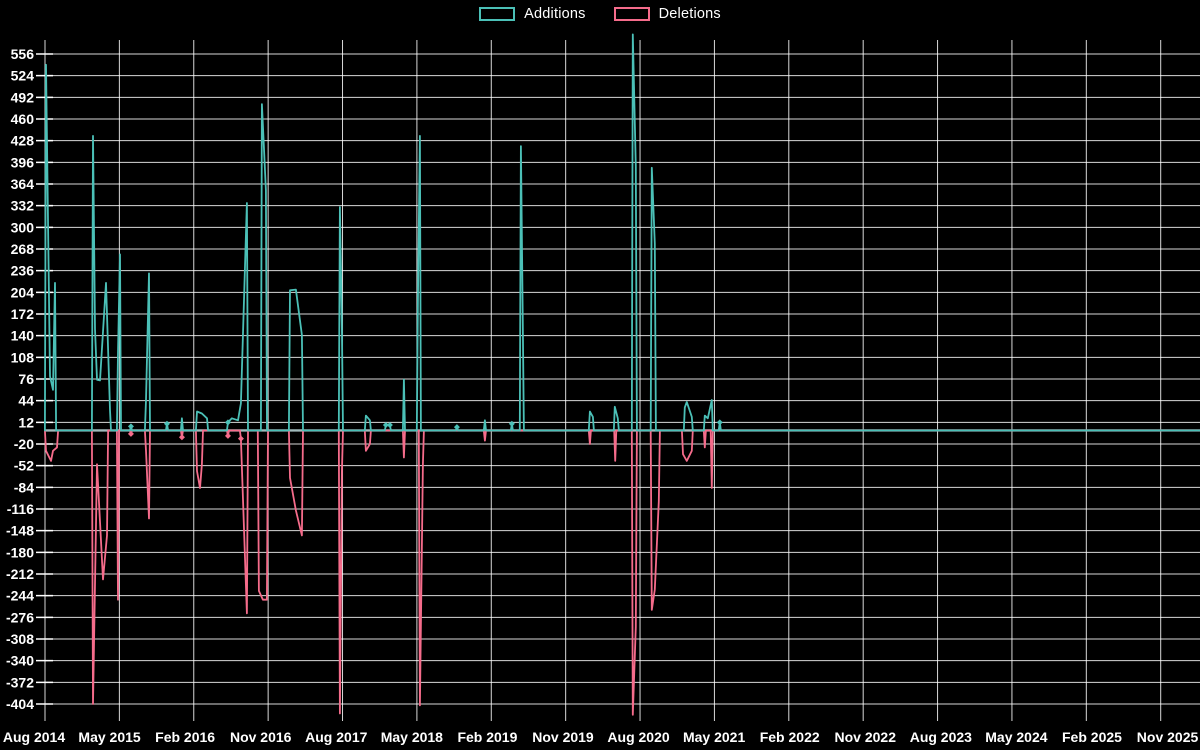  What do you see at coordinates (20, 574) in the screenshot?
I see `axis-tick-label: -212` at bounding box center [20, 574].